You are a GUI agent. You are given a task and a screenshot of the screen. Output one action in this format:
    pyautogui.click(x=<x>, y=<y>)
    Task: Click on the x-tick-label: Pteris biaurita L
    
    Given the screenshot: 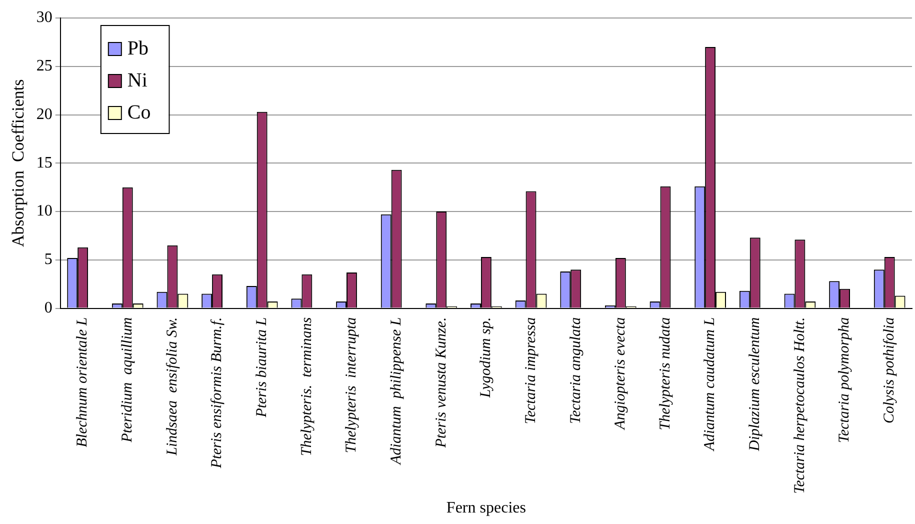 What is the action you would take?
    pyautogui.click(x=262, y=367)
    